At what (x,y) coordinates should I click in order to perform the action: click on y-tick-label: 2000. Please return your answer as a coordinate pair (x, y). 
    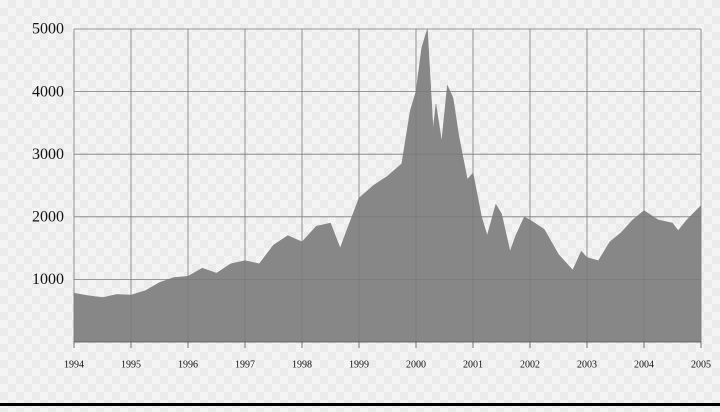
    Looking at the image, I should click on (48, 216).